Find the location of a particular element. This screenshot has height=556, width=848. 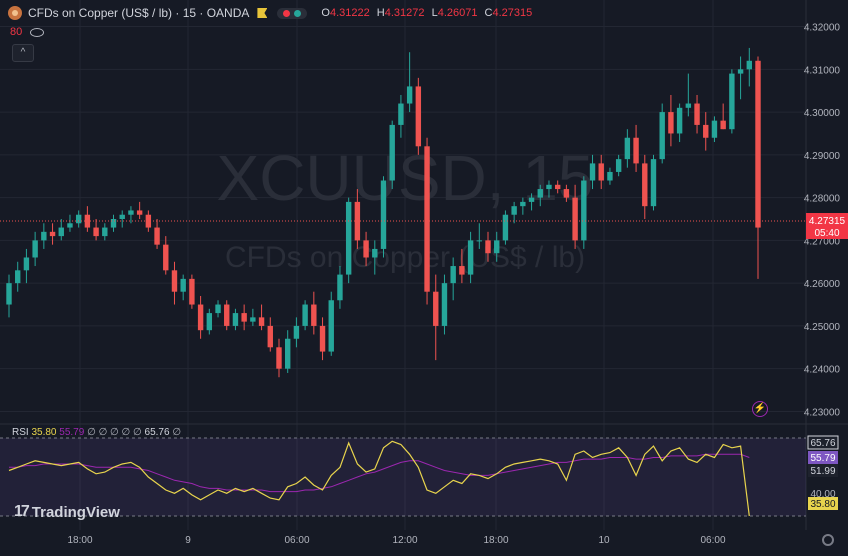

rsi-upper-value: 65.76 is located at coordinates (157, 432).